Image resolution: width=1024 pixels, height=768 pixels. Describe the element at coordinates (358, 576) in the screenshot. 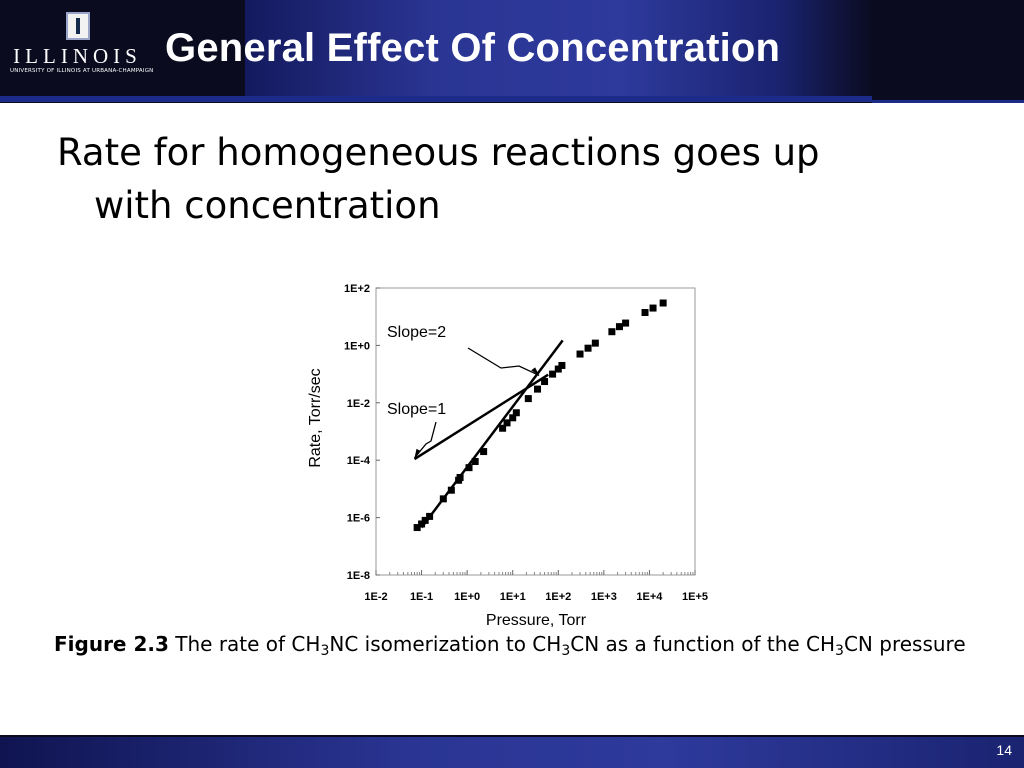

I see `y-tick-label: 1E-8` at that location.